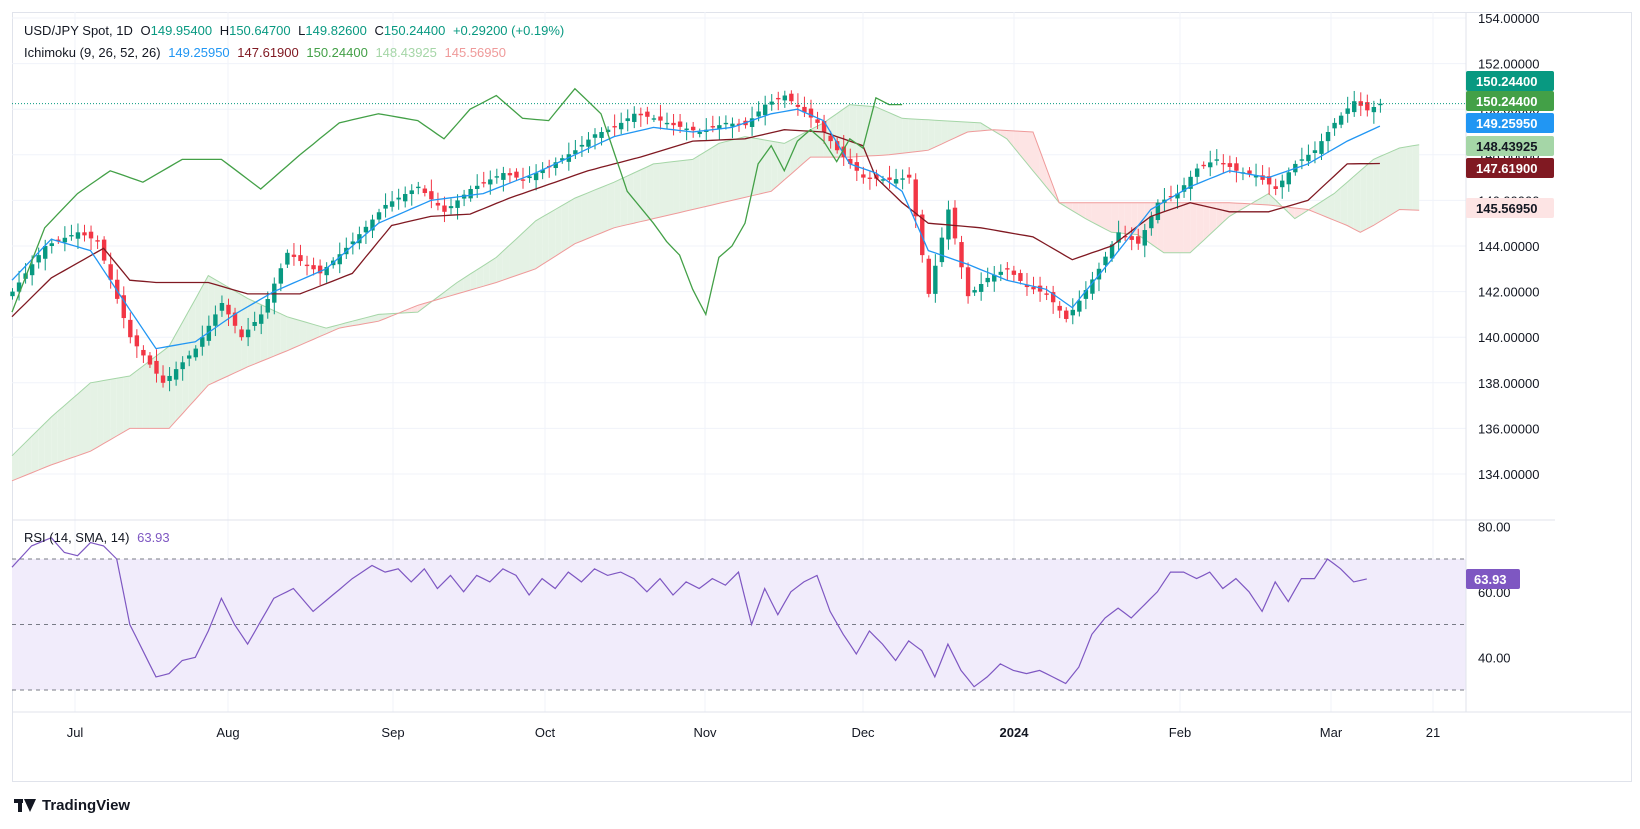 The width and height of the screenshot is (1640, 829). I want to click on ichimoku-title: Ichimoku (9, 26, 52, 26), so click(92, 52).